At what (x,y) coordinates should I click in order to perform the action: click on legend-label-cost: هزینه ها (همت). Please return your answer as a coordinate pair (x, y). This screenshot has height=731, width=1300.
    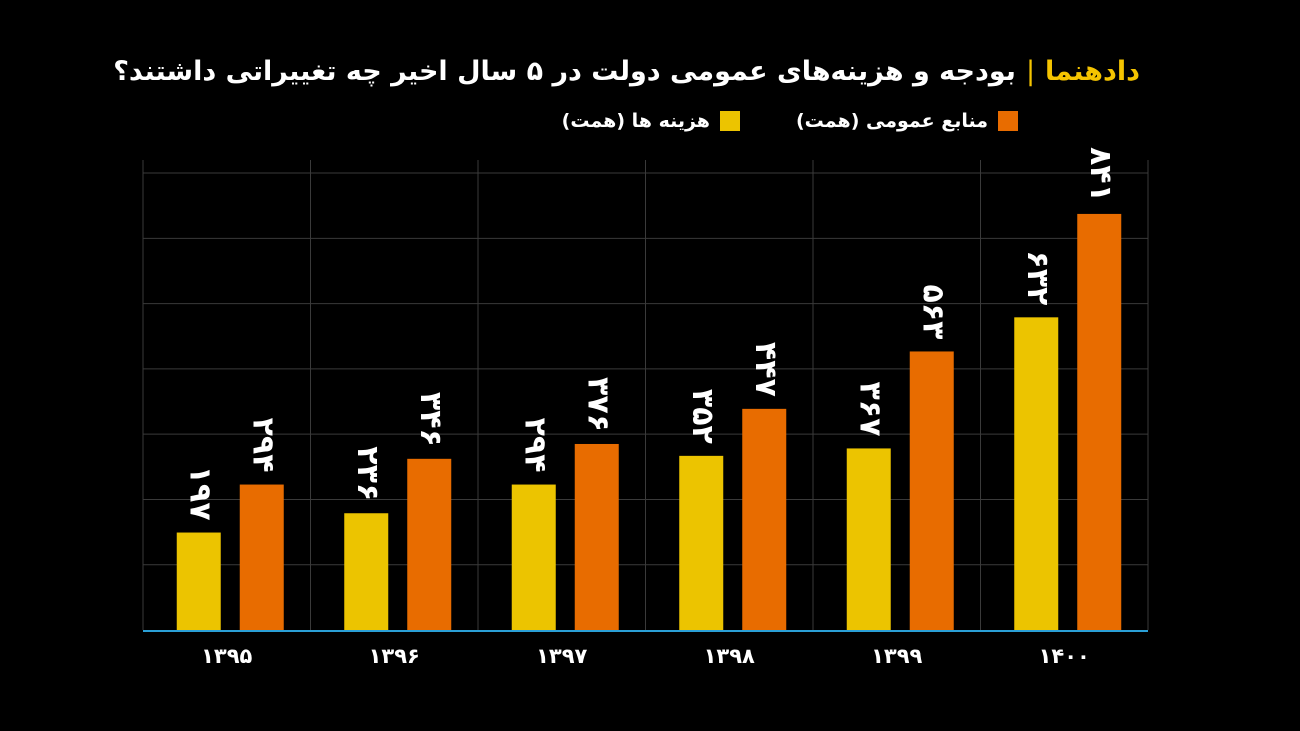
    Looking at the image, I should click on (635, 121).